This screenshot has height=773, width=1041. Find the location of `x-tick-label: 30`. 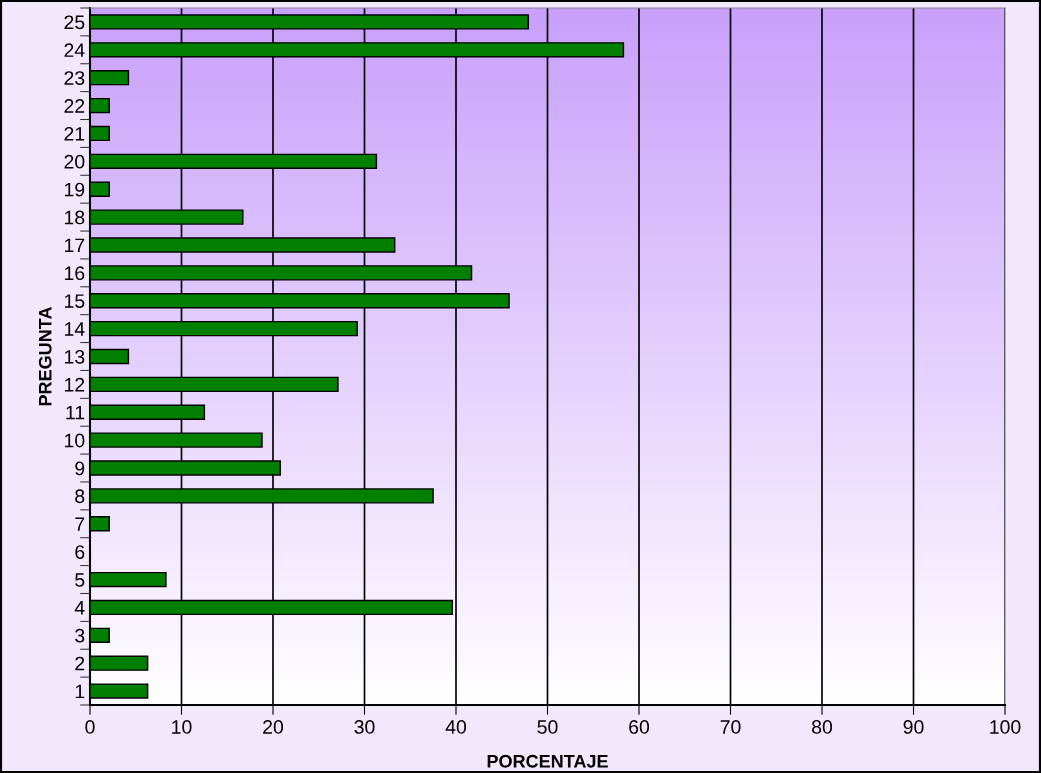

x-tick-label: 30 is located at coordinates (364, 727).